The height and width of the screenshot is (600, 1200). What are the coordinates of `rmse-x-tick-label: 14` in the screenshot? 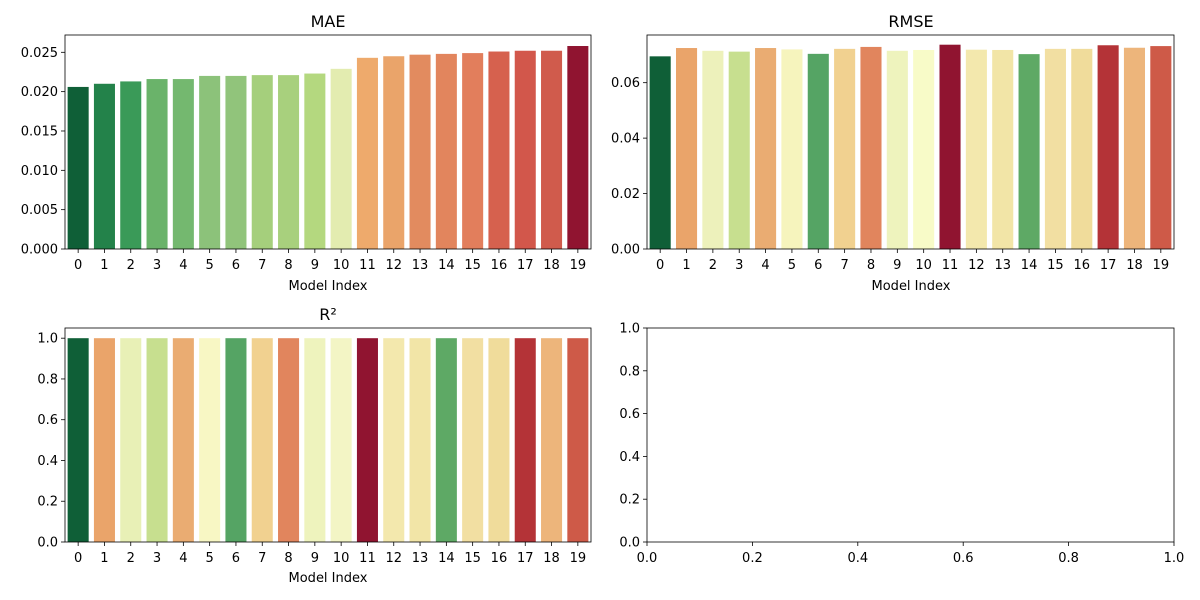 It's located at (1029, 265).